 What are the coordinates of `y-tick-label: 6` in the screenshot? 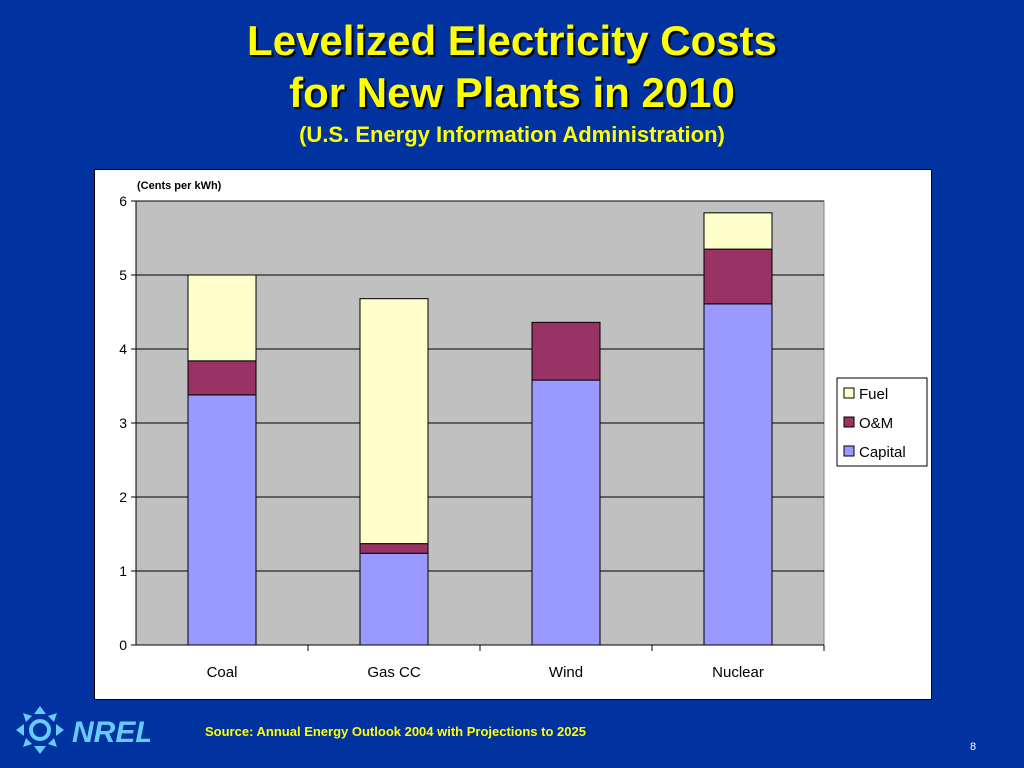 It's located at (123, 201).